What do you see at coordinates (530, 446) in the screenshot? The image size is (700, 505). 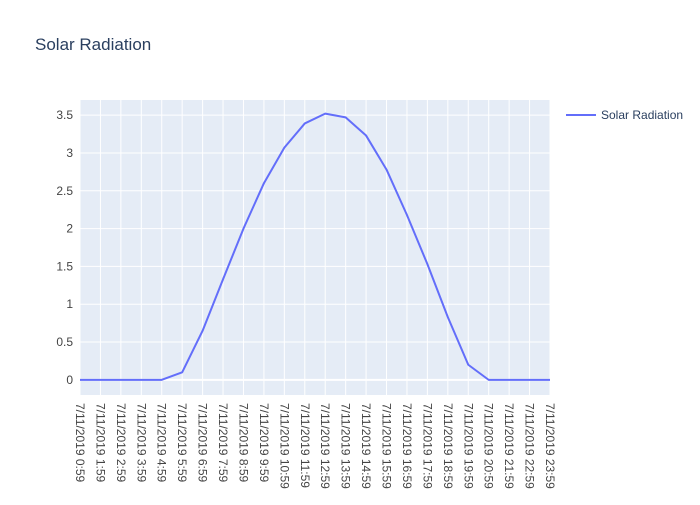 I see `x-tick-label: 7/11/2019 22:59` at bounding box center [530, 446].